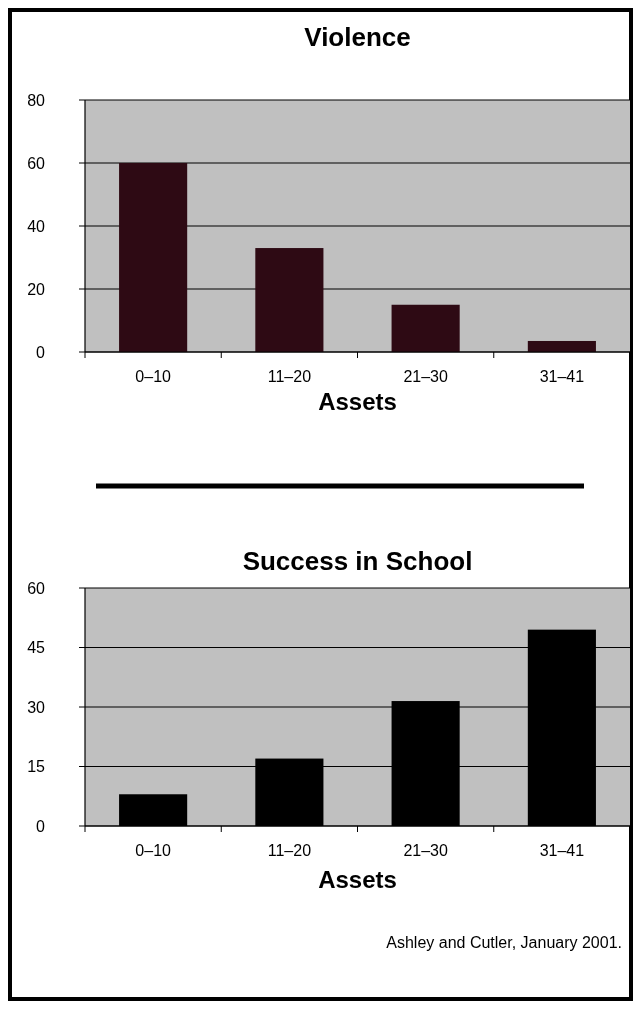  Describe the element at coordinates (357, 37) in the screenshot. I see `chart-title: Violence` at that location.